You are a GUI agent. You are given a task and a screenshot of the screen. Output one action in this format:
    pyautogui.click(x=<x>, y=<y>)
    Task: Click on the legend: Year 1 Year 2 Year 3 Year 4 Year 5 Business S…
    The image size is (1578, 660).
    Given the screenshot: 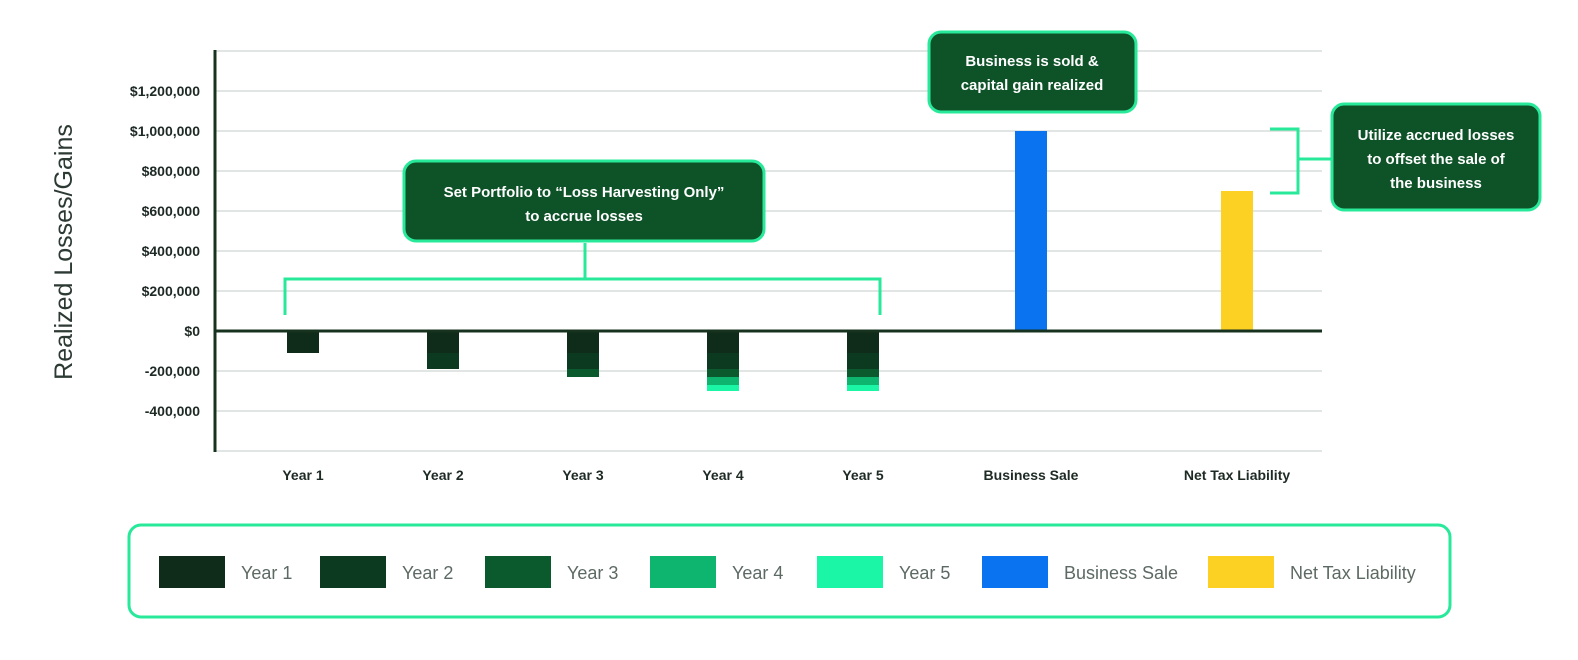 What is the action you would take?
    pyautogui.click(x=789, y=571)
    